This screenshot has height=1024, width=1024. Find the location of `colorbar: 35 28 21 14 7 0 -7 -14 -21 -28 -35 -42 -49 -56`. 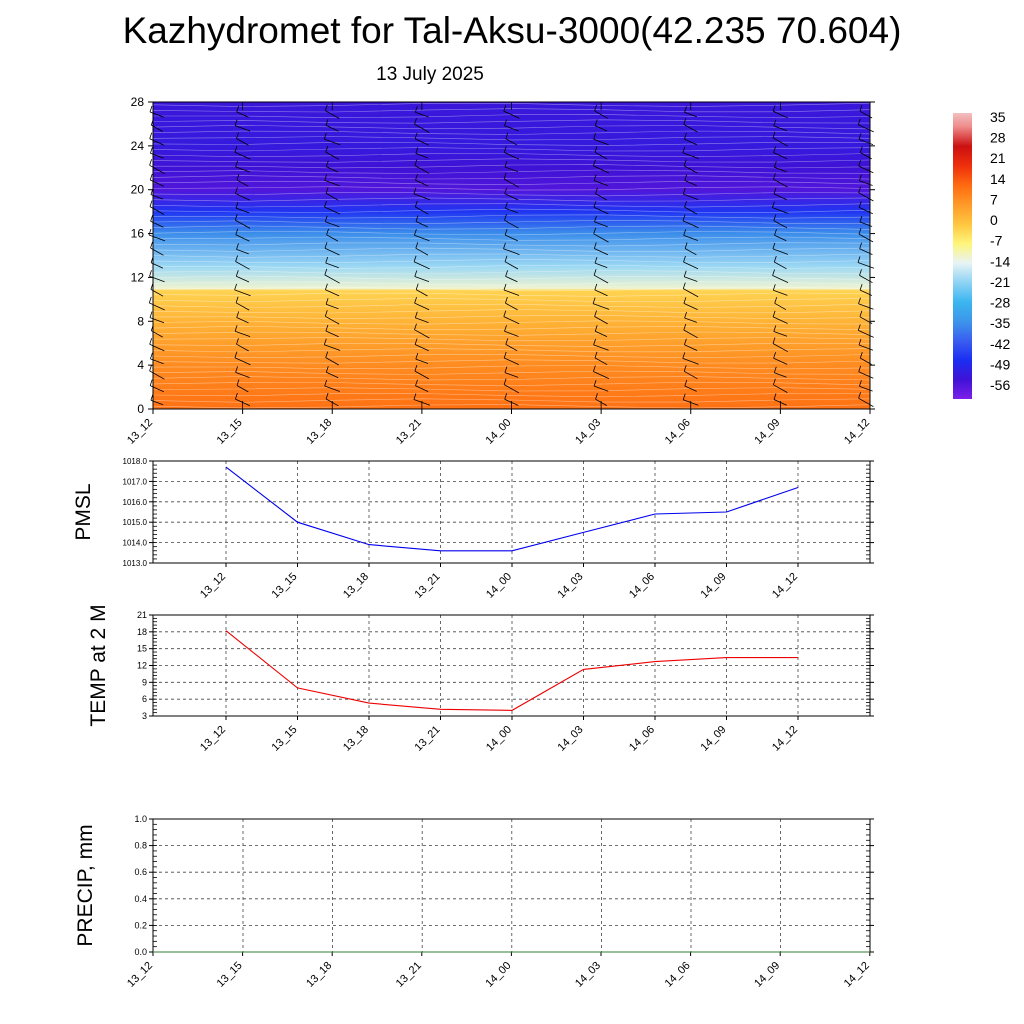

colorbar: 35 28 21 14 7 0 -7 -14 -21 -28 -35 -42 -49 -56 is located at coordinates (981, 254).